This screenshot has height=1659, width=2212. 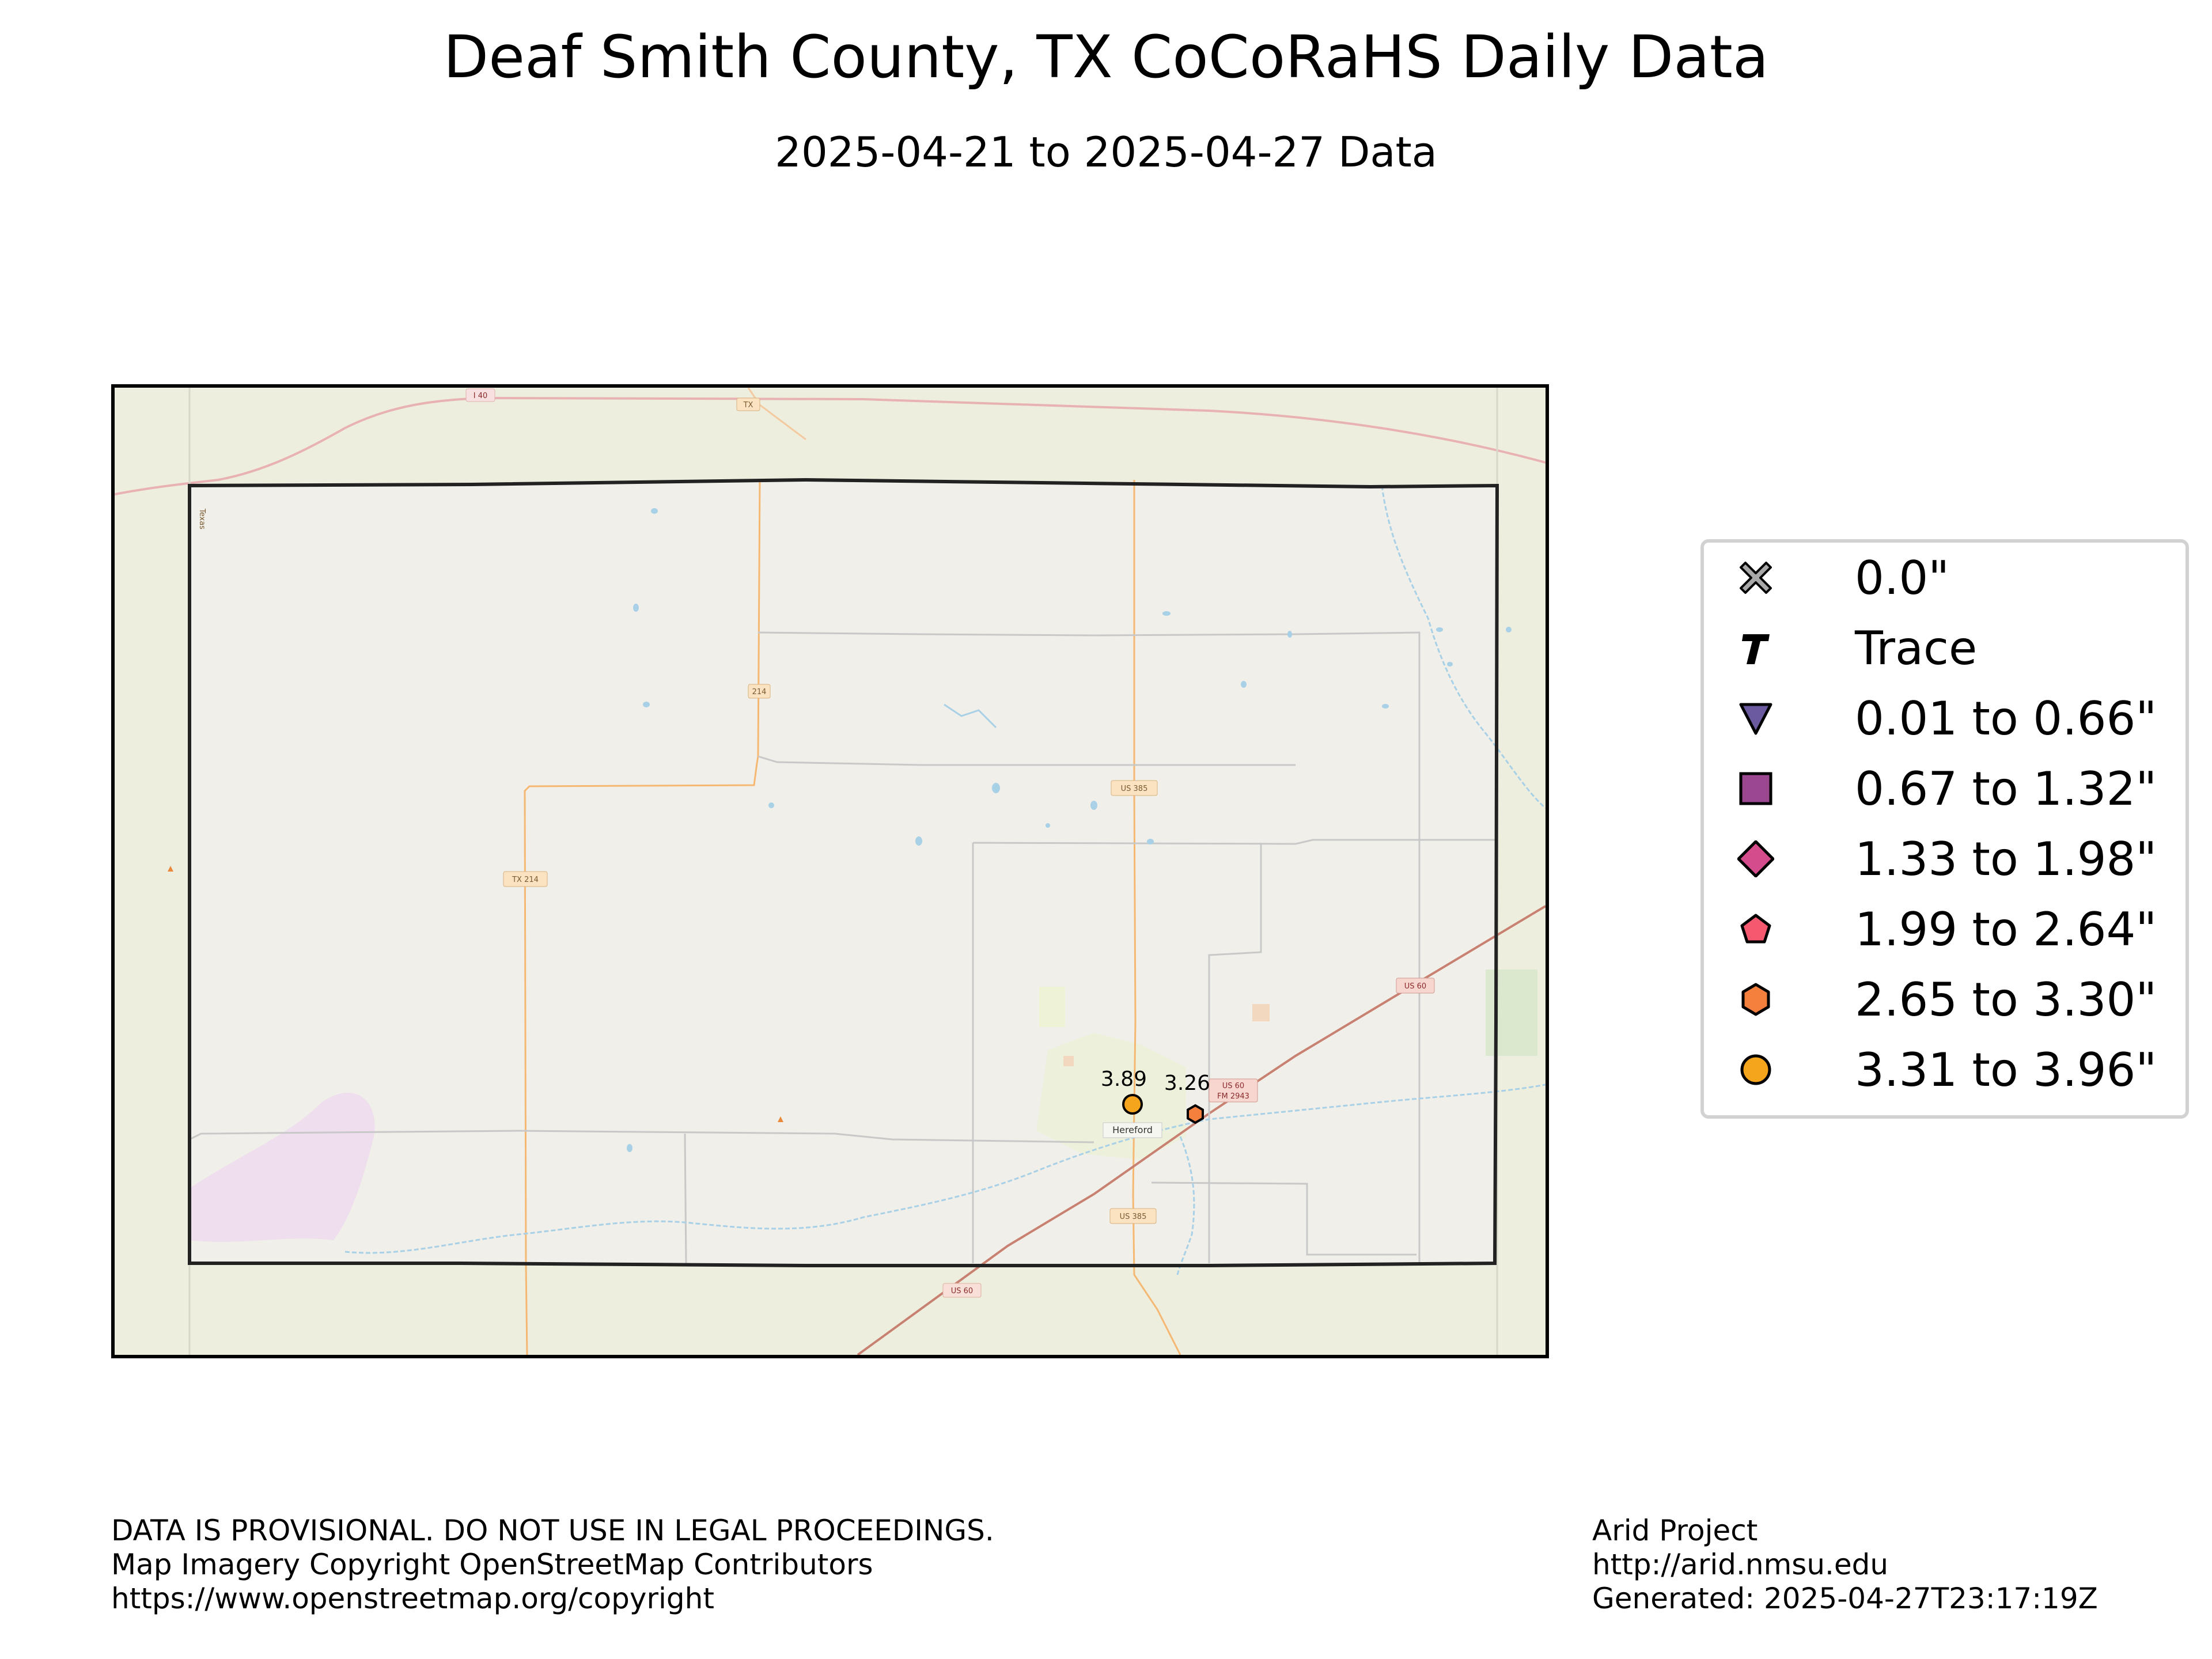 What do you see at coordinates (202, 518) in the screenshot?
I see `state-line-label: Texas` at bounding box center [202, 518].